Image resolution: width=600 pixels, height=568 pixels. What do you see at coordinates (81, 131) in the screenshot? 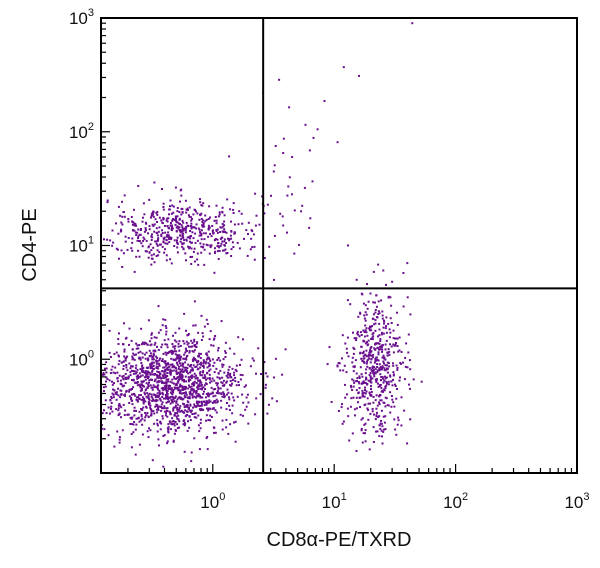
I see `y-tick-label: 10²` at bounding box center [81, 131].